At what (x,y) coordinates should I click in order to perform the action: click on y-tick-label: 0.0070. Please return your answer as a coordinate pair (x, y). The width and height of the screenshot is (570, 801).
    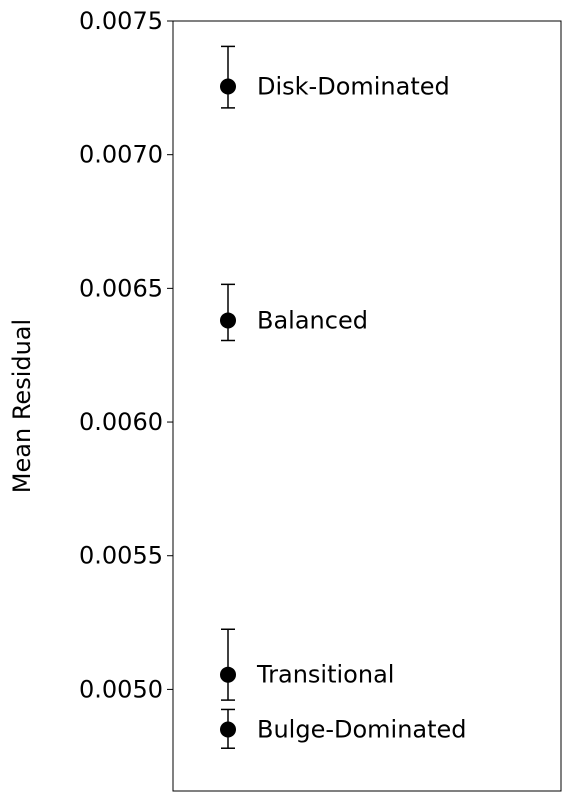
    Looking at the image, I should click on (121, 155).